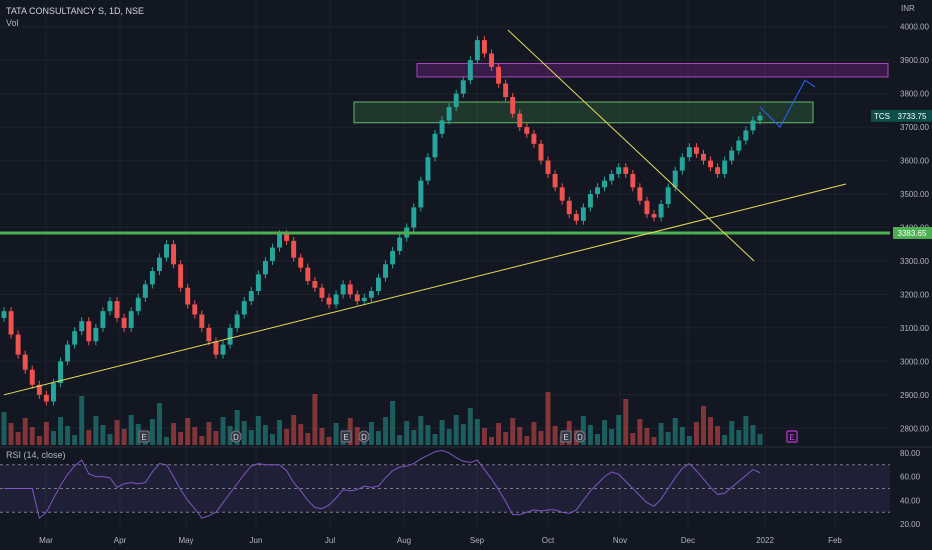 The image size is (932, 550). Describe the element at coordinates (404, 540) in the screenshot. I see `x-tick-label: Aug` at that location.